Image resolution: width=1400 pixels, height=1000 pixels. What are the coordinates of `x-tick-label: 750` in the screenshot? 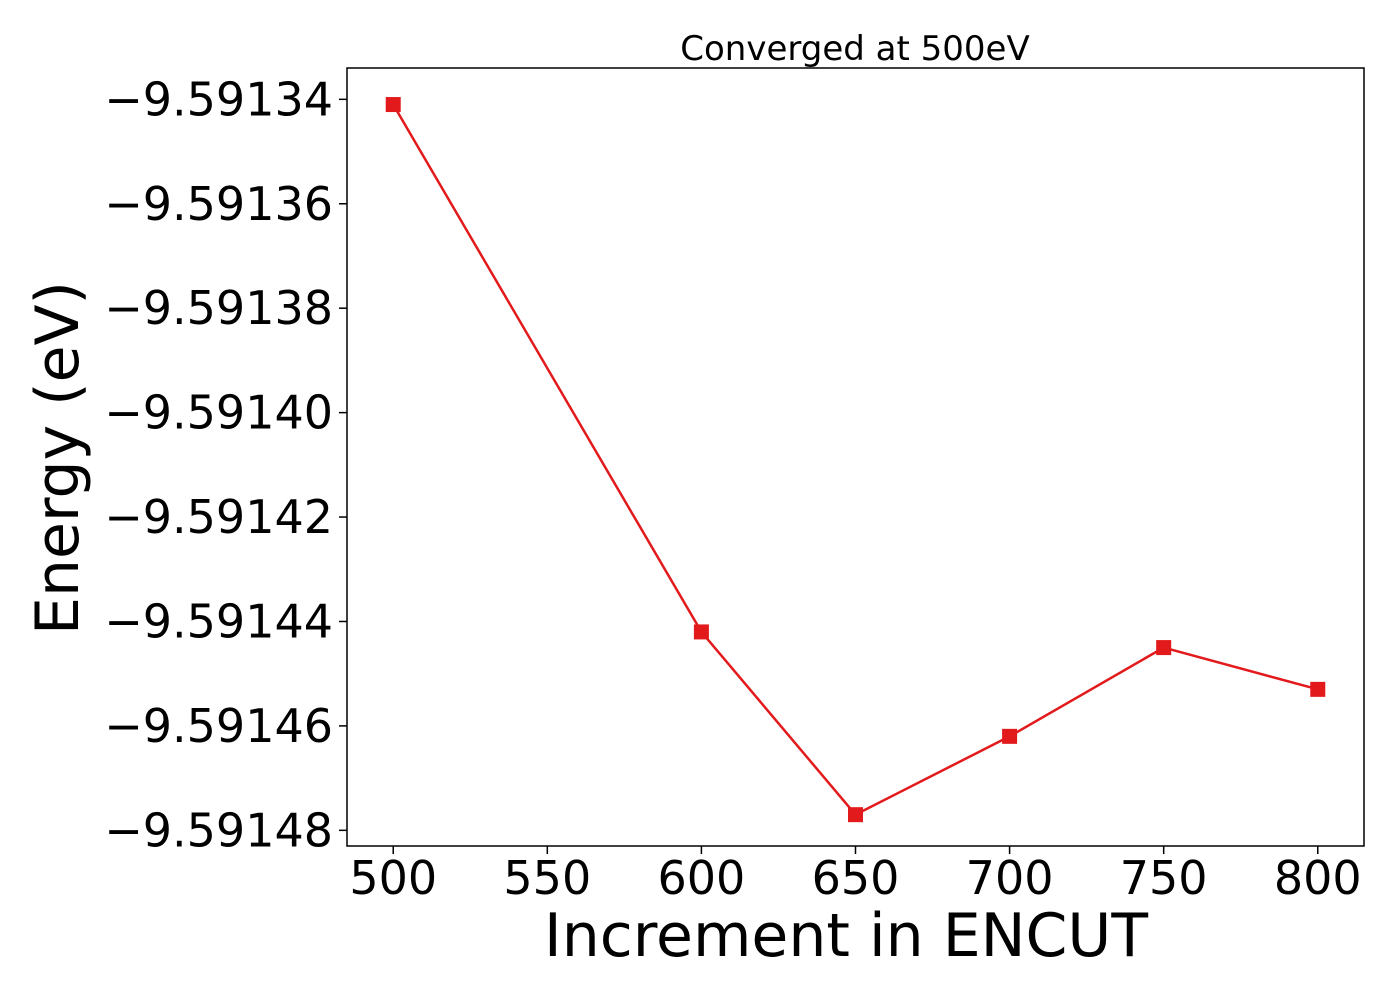 It's located at (1164, 878).